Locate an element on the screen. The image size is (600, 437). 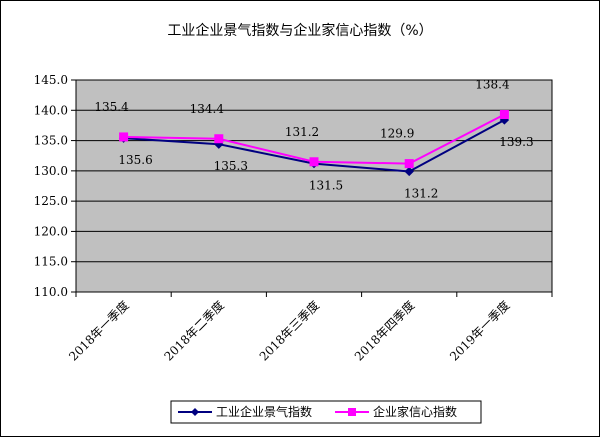
y-axis: 145.0 140.0 135.0 130.0 125.0 120.0 115.0 110.0 is located at coordinates (55, 186).